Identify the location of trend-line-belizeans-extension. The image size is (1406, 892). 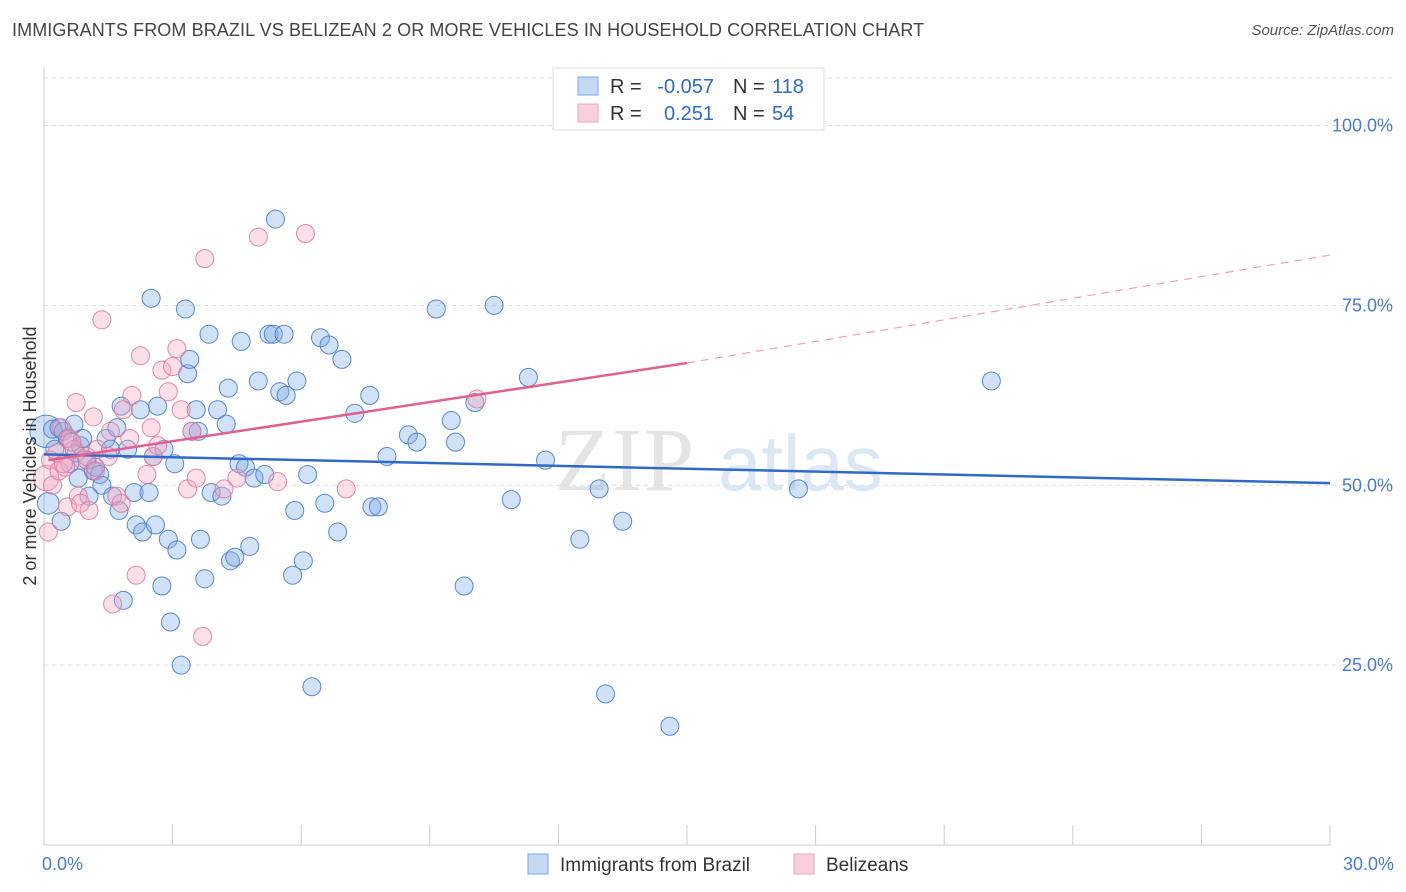
(1008, 309).